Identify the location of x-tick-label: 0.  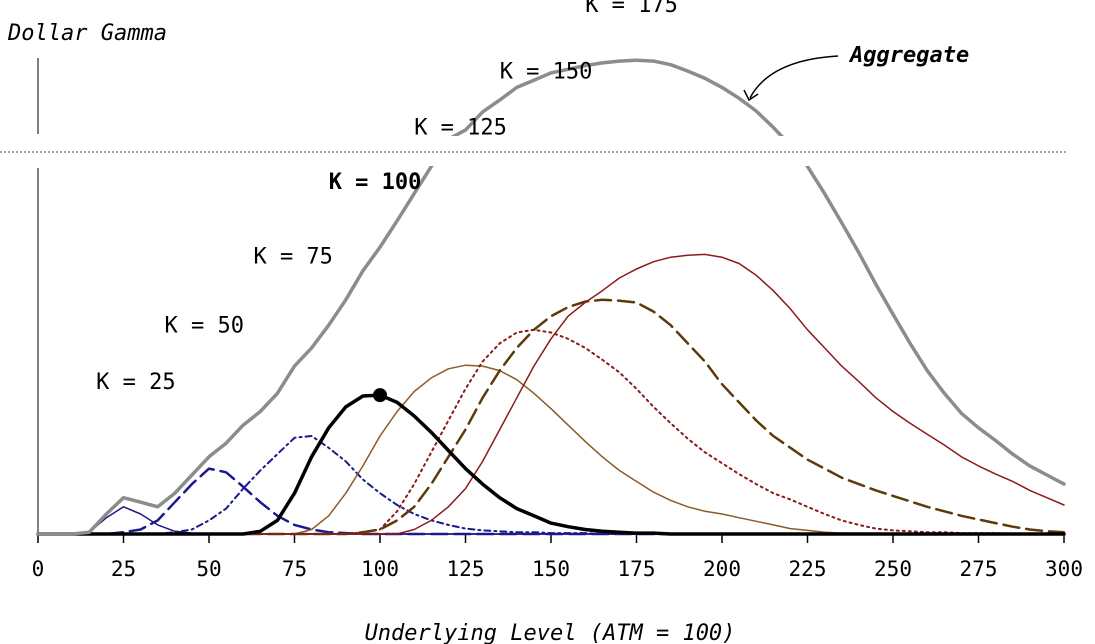
(38, 569).